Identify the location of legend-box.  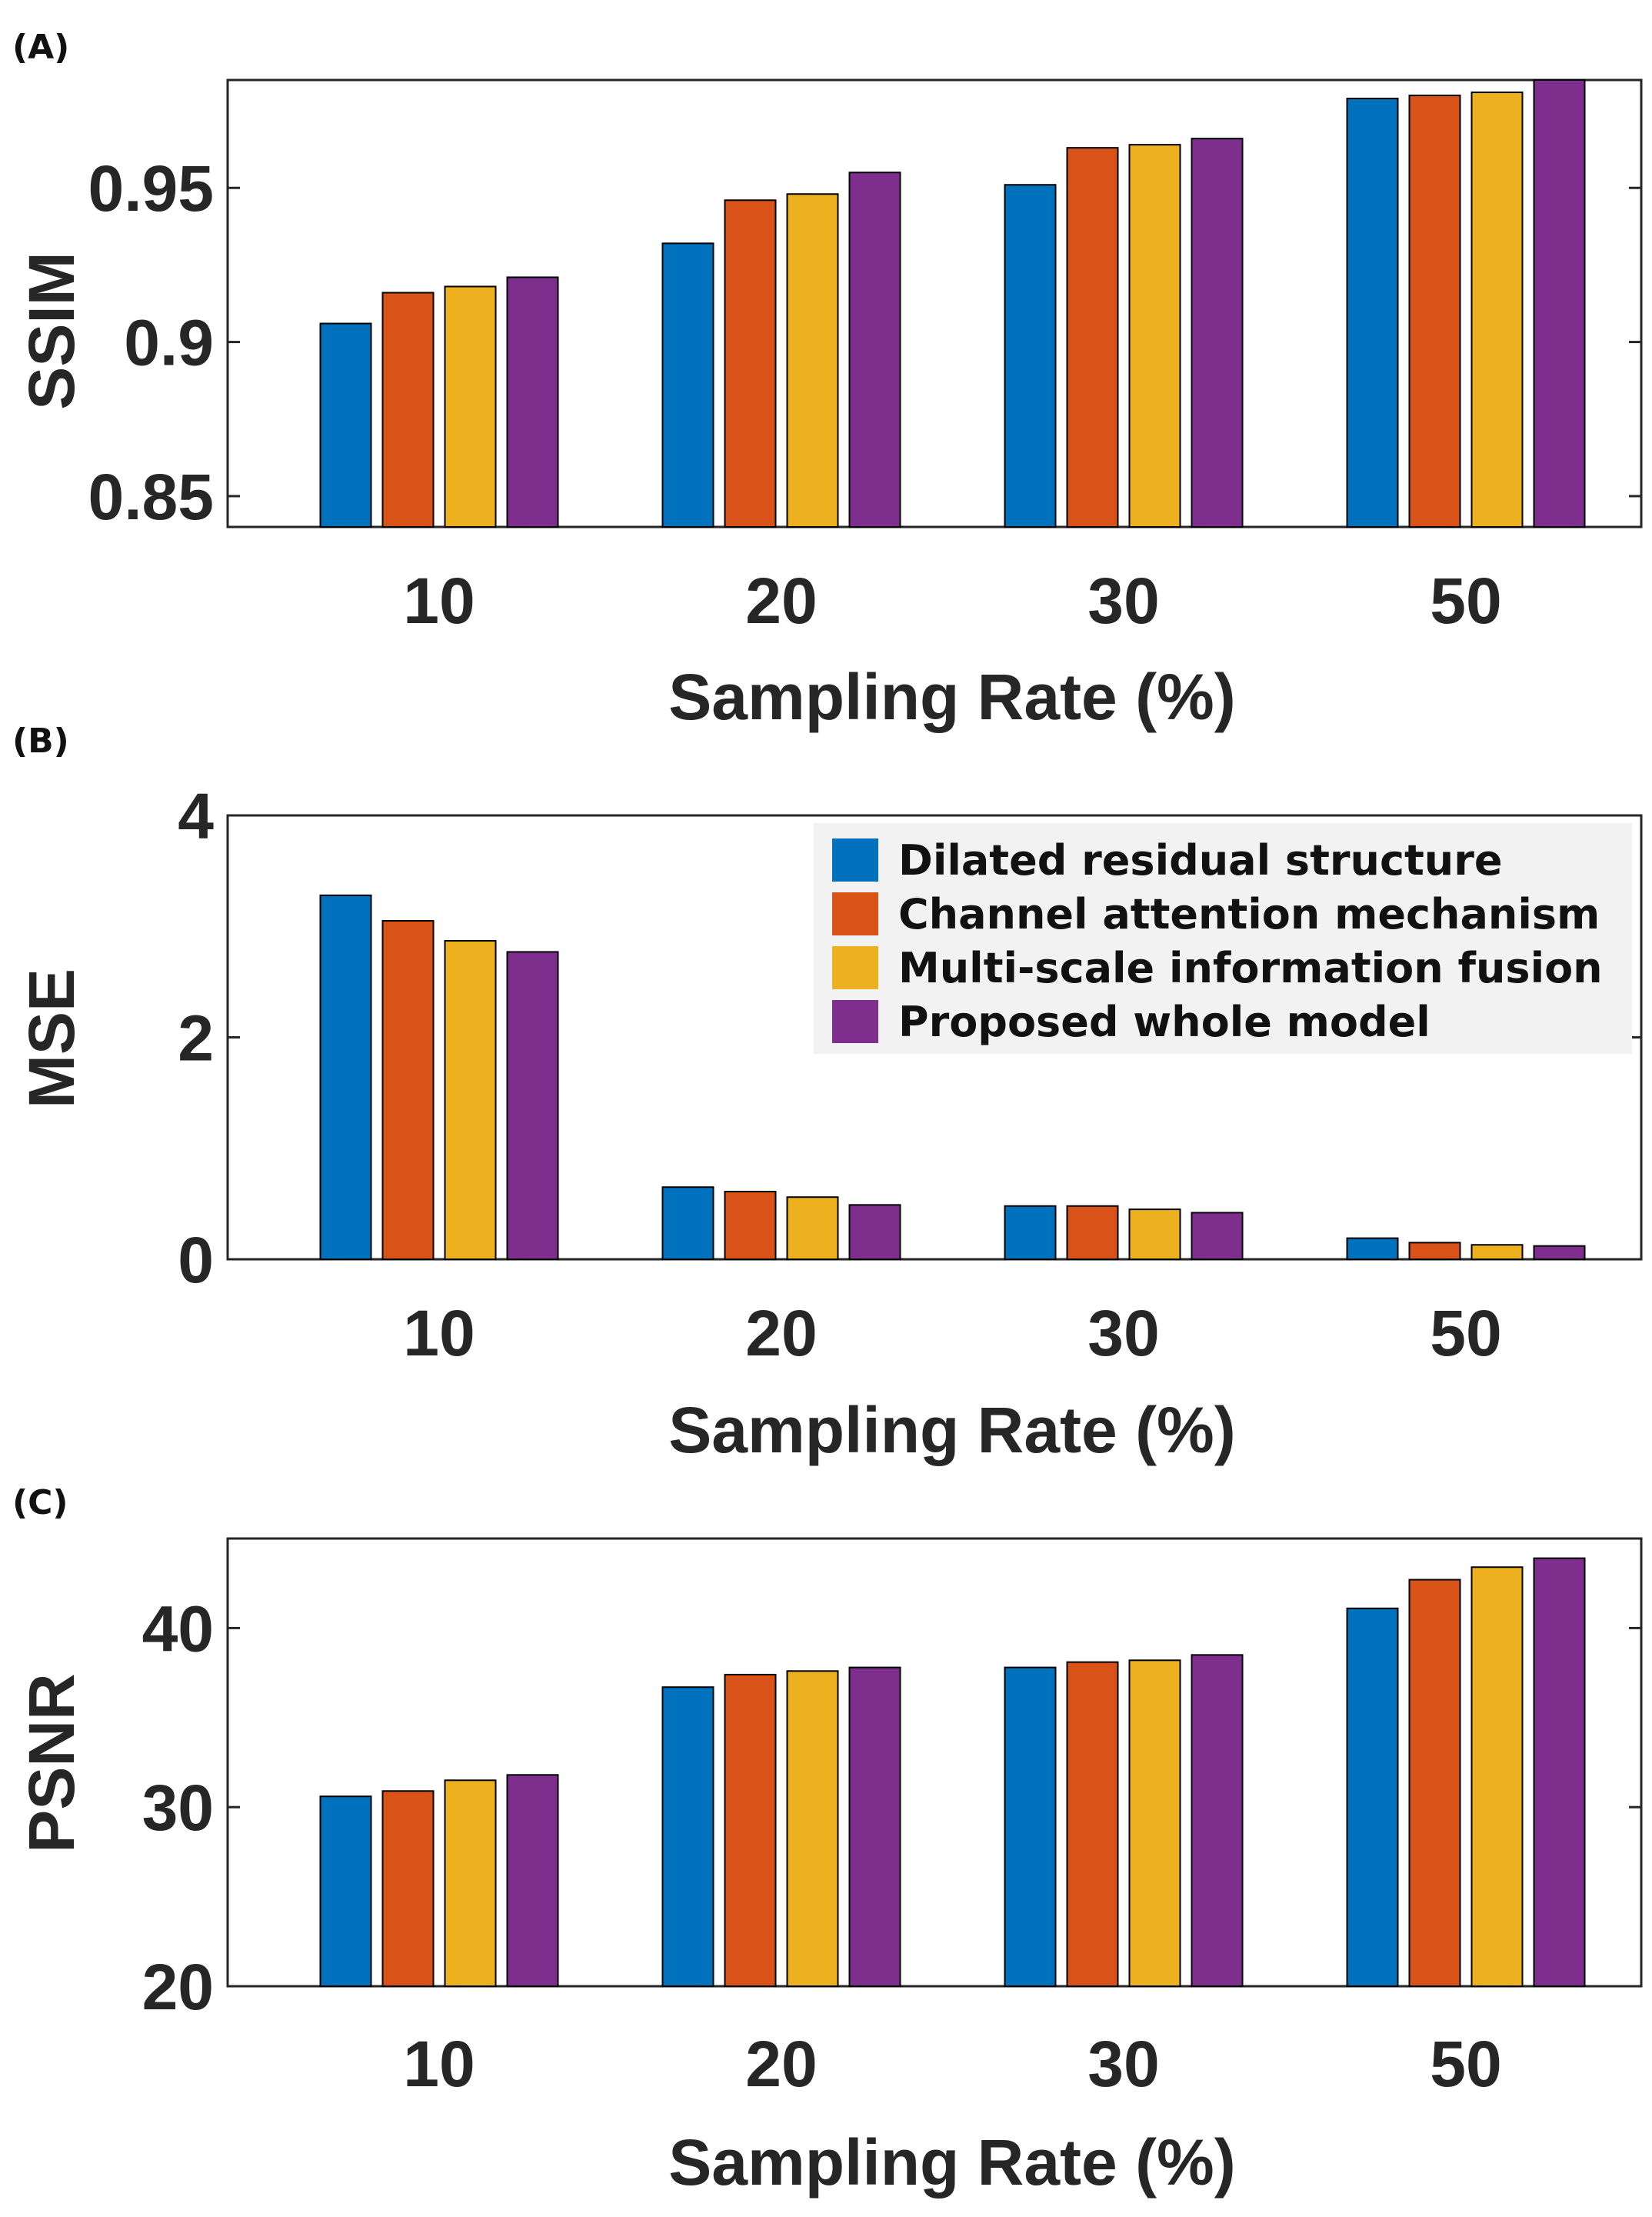
(1223, 938).